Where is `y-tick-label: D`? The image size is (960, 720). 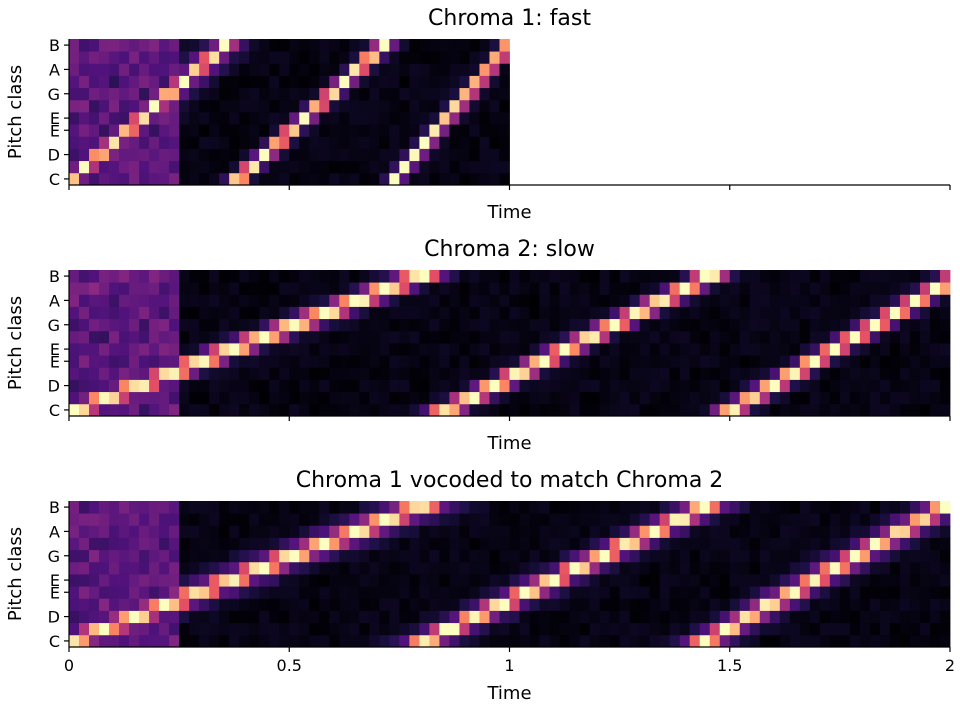 y-tick-label: D is located at coordinates (54, 617).